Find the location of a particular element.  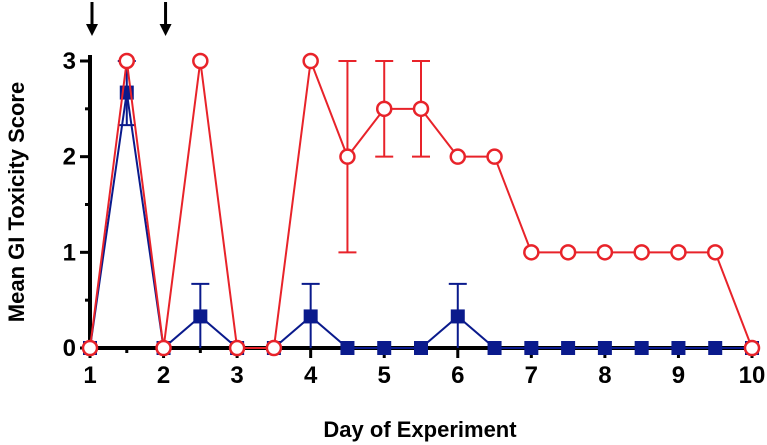

x-tick-label: 1 is located at coordinates (89, 375).